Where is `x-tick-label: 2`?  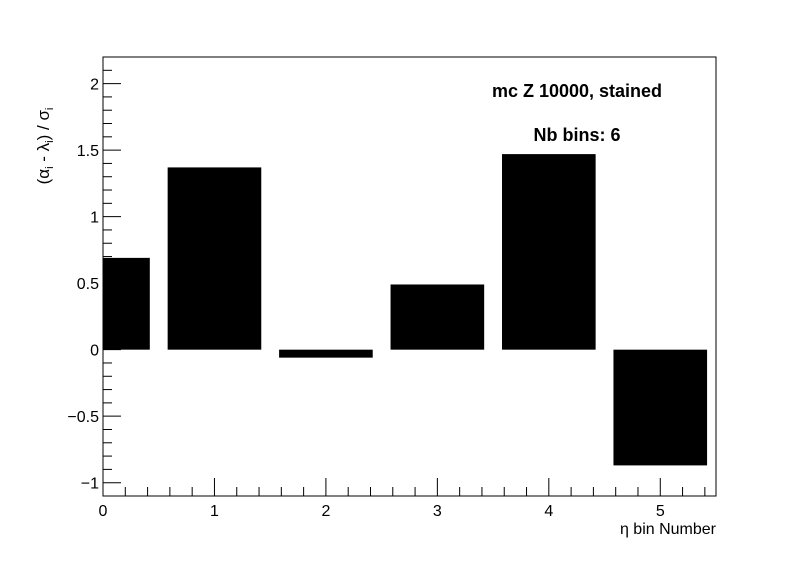
x-tick-label: 2 is located at coordinates (325, 511).